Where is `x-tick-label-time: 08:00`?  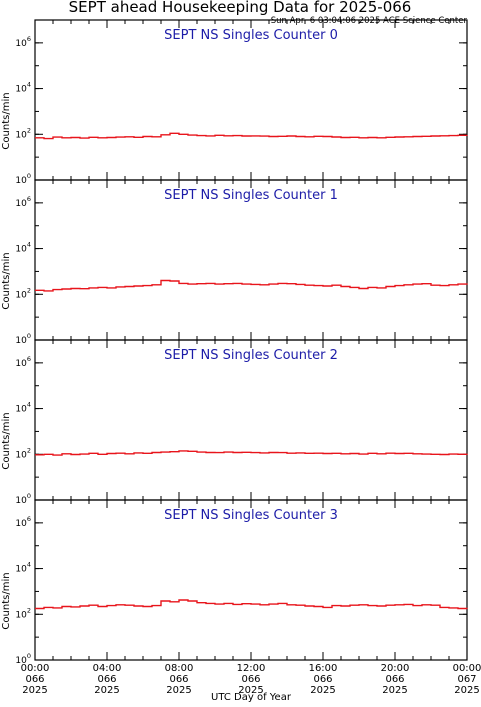
x-tick-label-time: 08:00 is located at coordinates (179, 668).